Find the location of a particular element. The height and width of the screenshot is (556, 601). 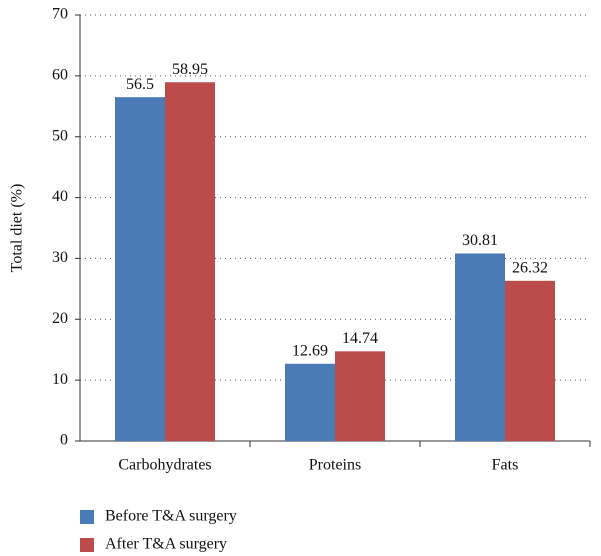

legend-label: After T&A surgery is located at coordinates (166, 544).